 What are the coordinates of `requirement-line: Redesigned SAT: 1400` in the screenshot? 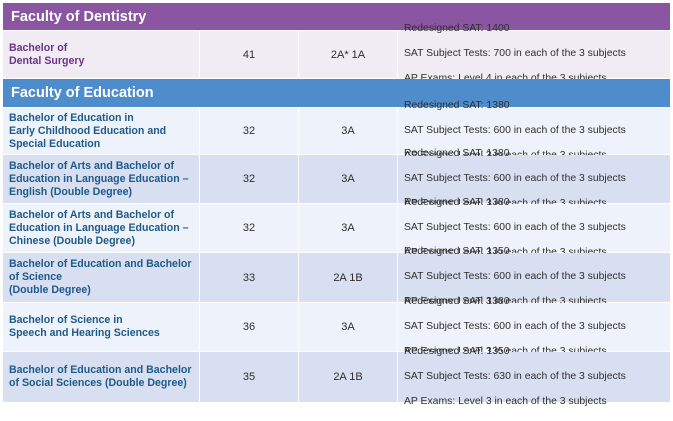 It's located at (457, 29).